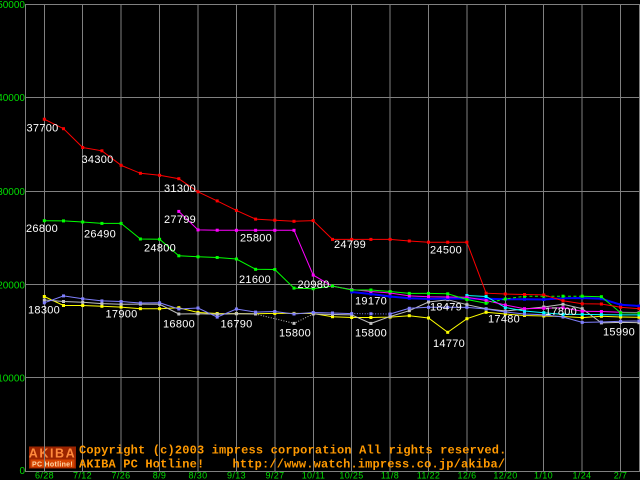 This screenshot has height=480, width=640. I want to click on svg-text: AKIBA PC Hotline!, so click(141, 464).